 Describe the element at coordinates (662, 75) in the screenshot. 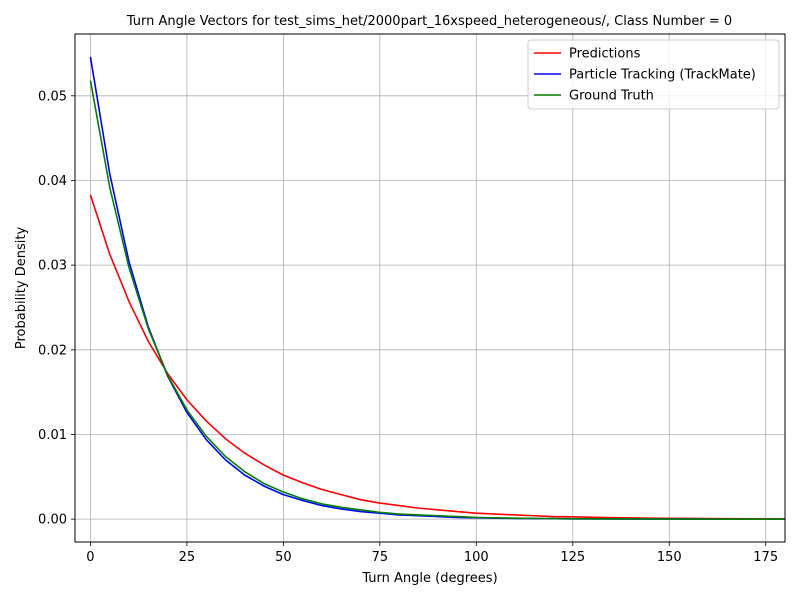

I see `legend-label-1: Particle Tracking (TrackMate)` at that location.